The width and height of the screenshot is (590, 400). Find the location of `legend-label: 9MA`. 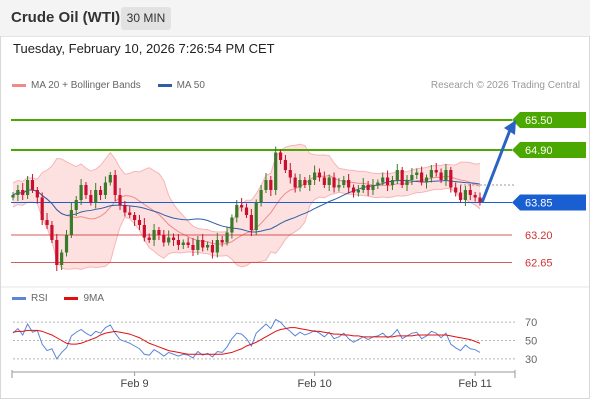

legend-label: 9MA is located at coordinates (94, 298).